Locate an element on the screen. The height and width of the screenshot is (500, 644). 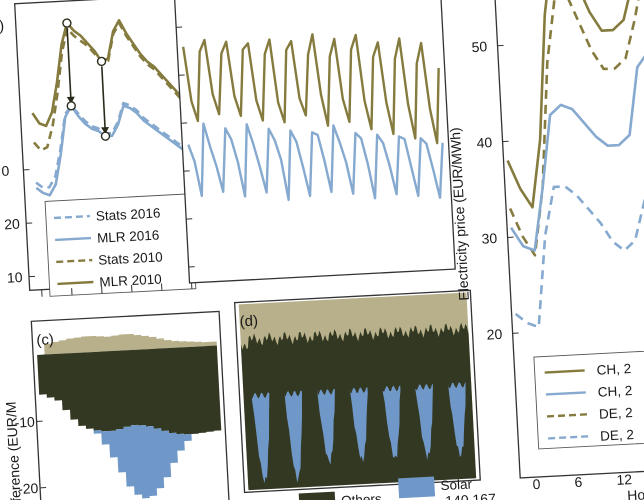
legend-solar-swatch is located at coordinates (417, 487).